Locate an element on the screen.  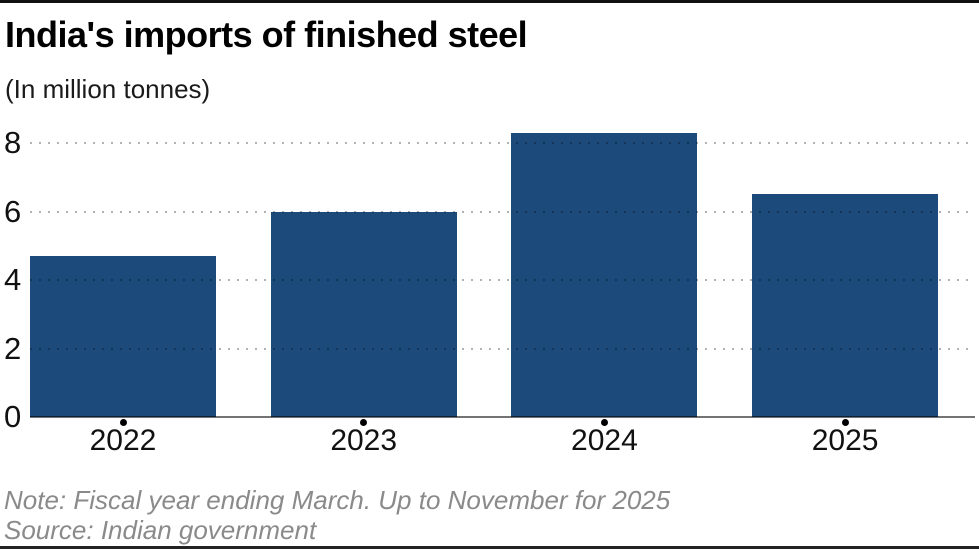
y-axis-tick-label: 8 is located at coordinates (13, 142).